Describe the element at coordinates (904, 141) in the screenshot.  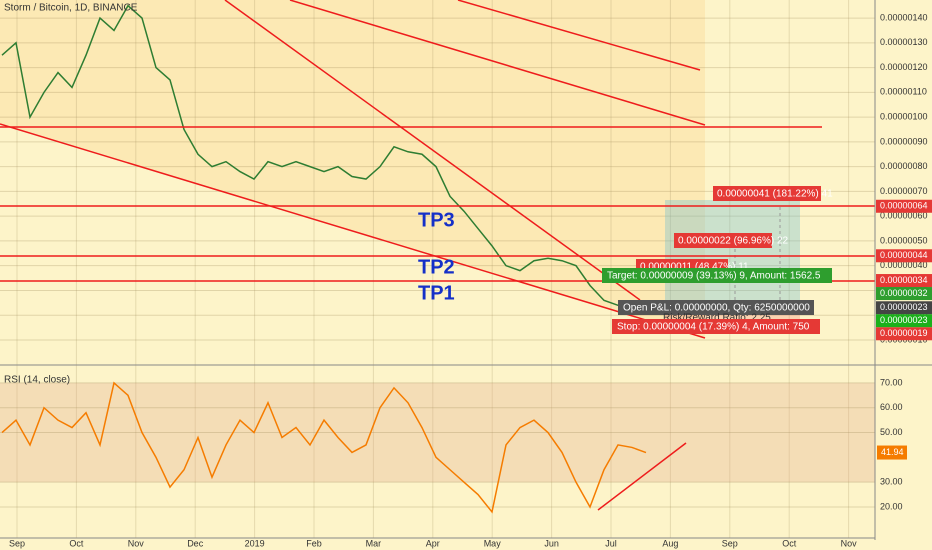
I see `y-tick-label: 0.00000090` at that location.